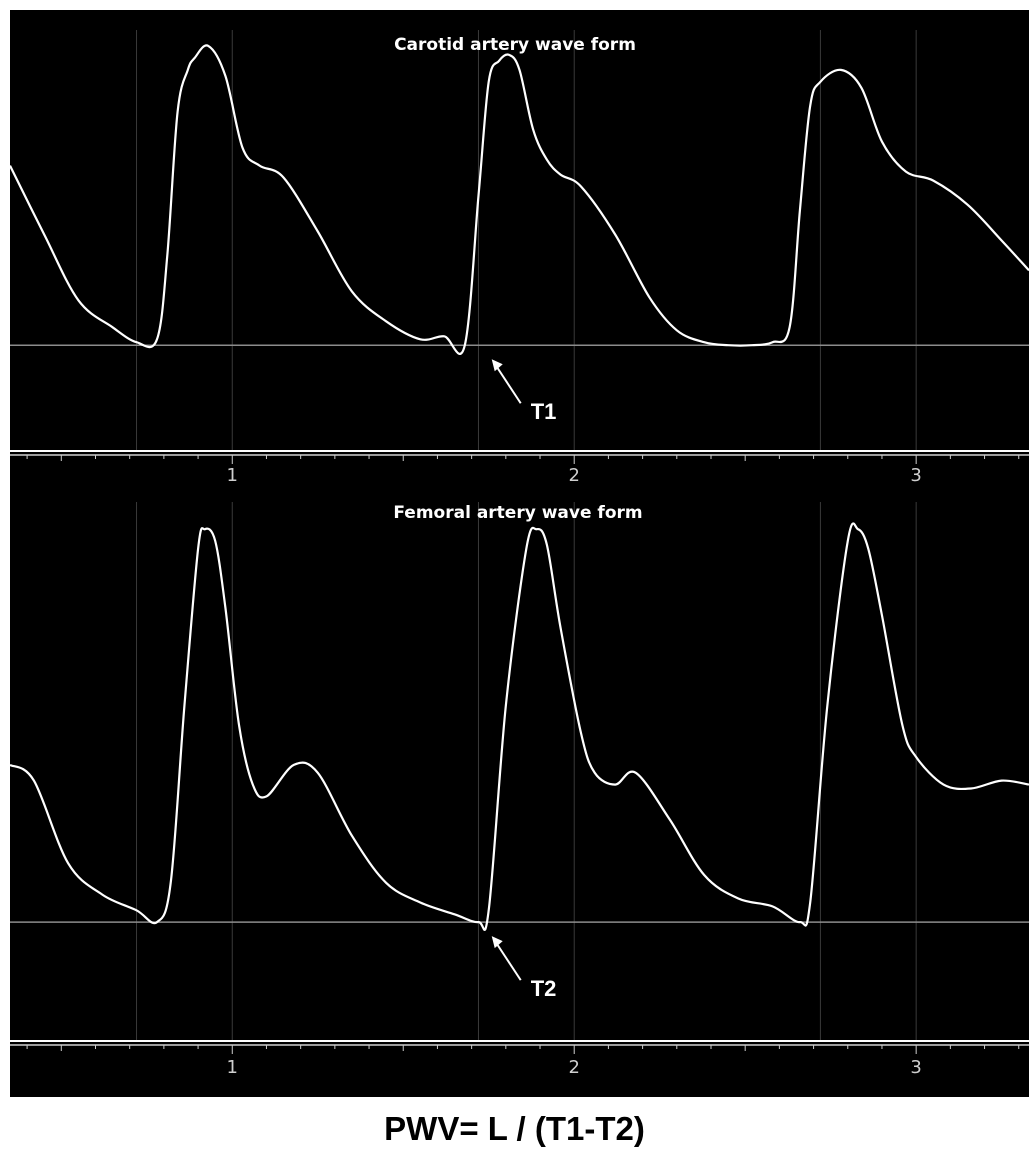  I want to click on femoral-tick-label: 3, so click(915, 1067).